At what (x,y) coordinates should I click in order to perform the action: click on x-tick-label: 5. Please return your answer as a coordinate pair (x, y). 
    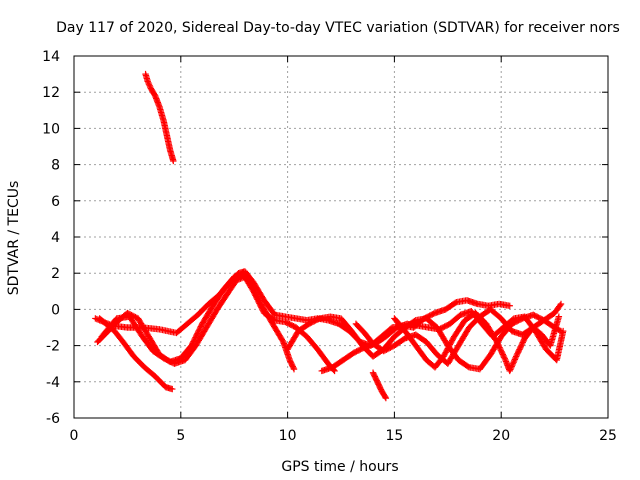
    Looking at the image, I should click on (180, 436).